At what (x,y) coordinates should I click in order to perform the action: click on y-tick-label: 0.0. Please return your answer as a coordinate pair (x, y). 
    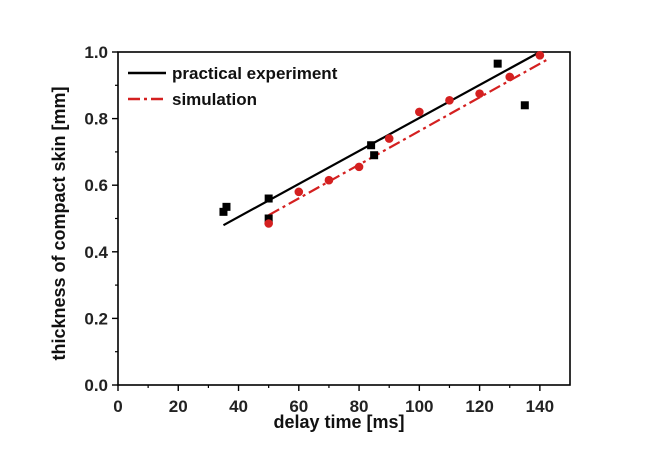
    Looking at the image, I should click on (96, 385).